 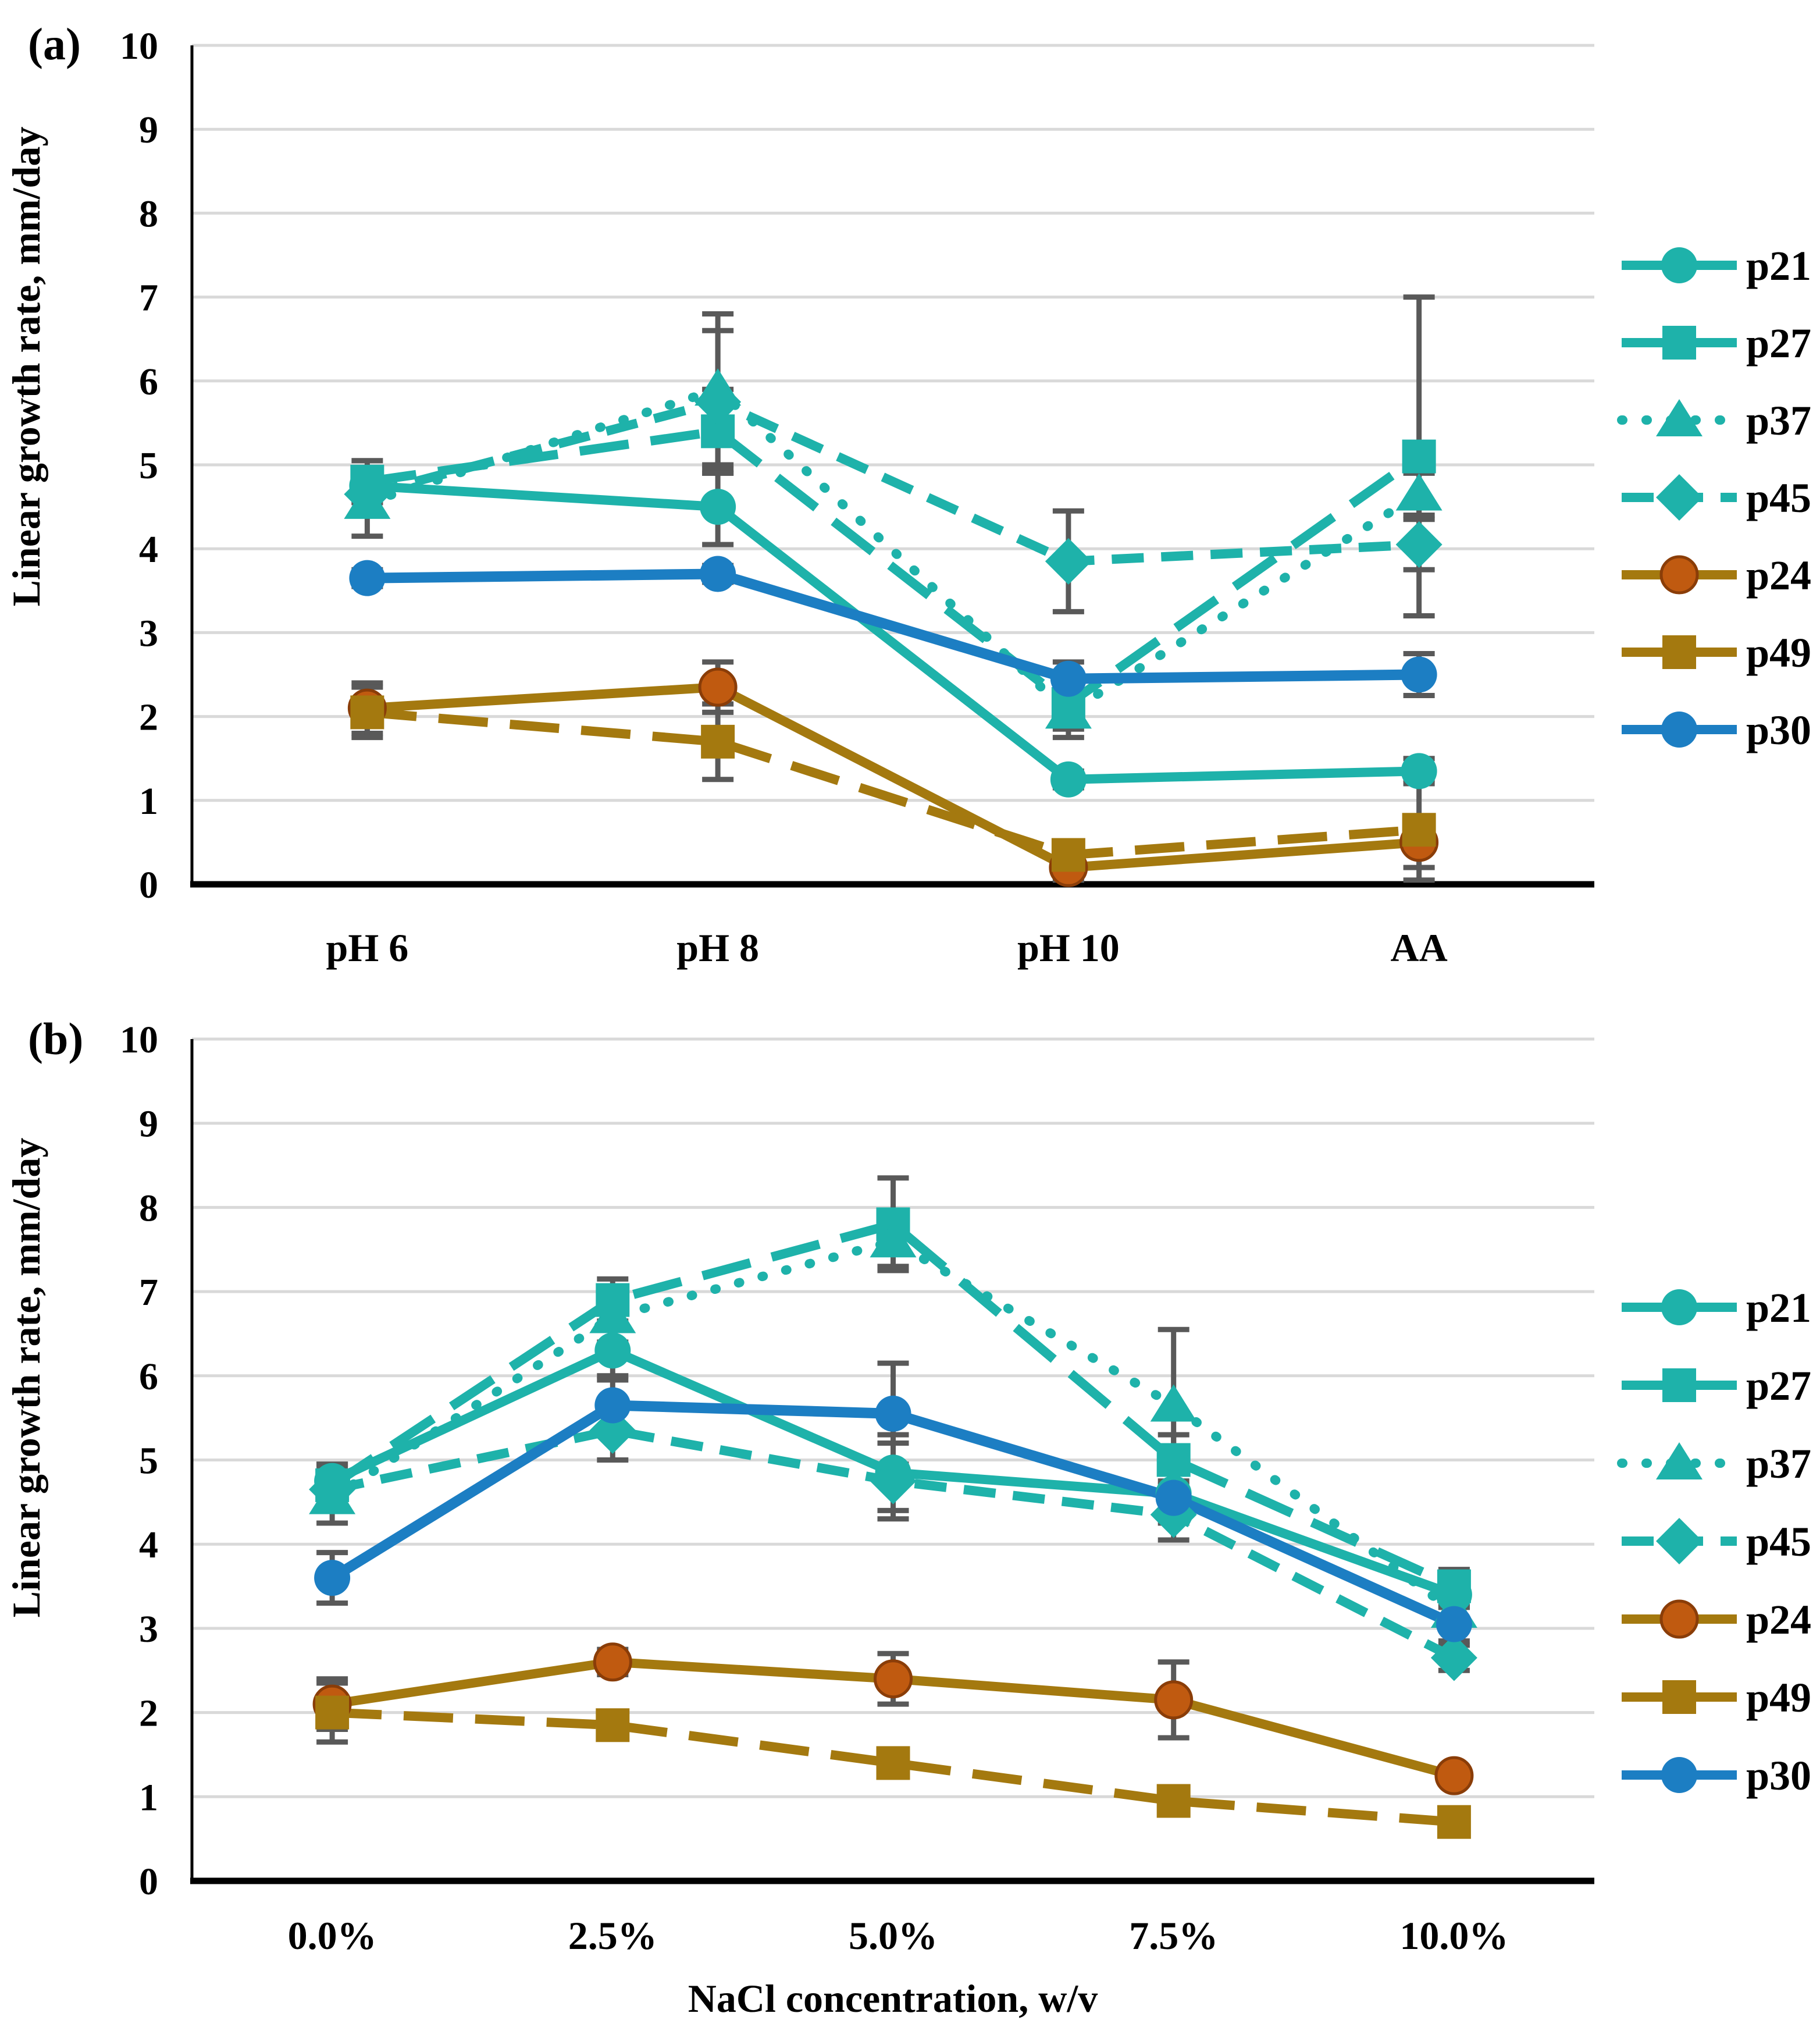 What do you see at coordinates (26, 367) in the screenshot?
I see `panel-a-y-axis-title: Linear growth rate, mm/day` at bounding box center [26, 367].